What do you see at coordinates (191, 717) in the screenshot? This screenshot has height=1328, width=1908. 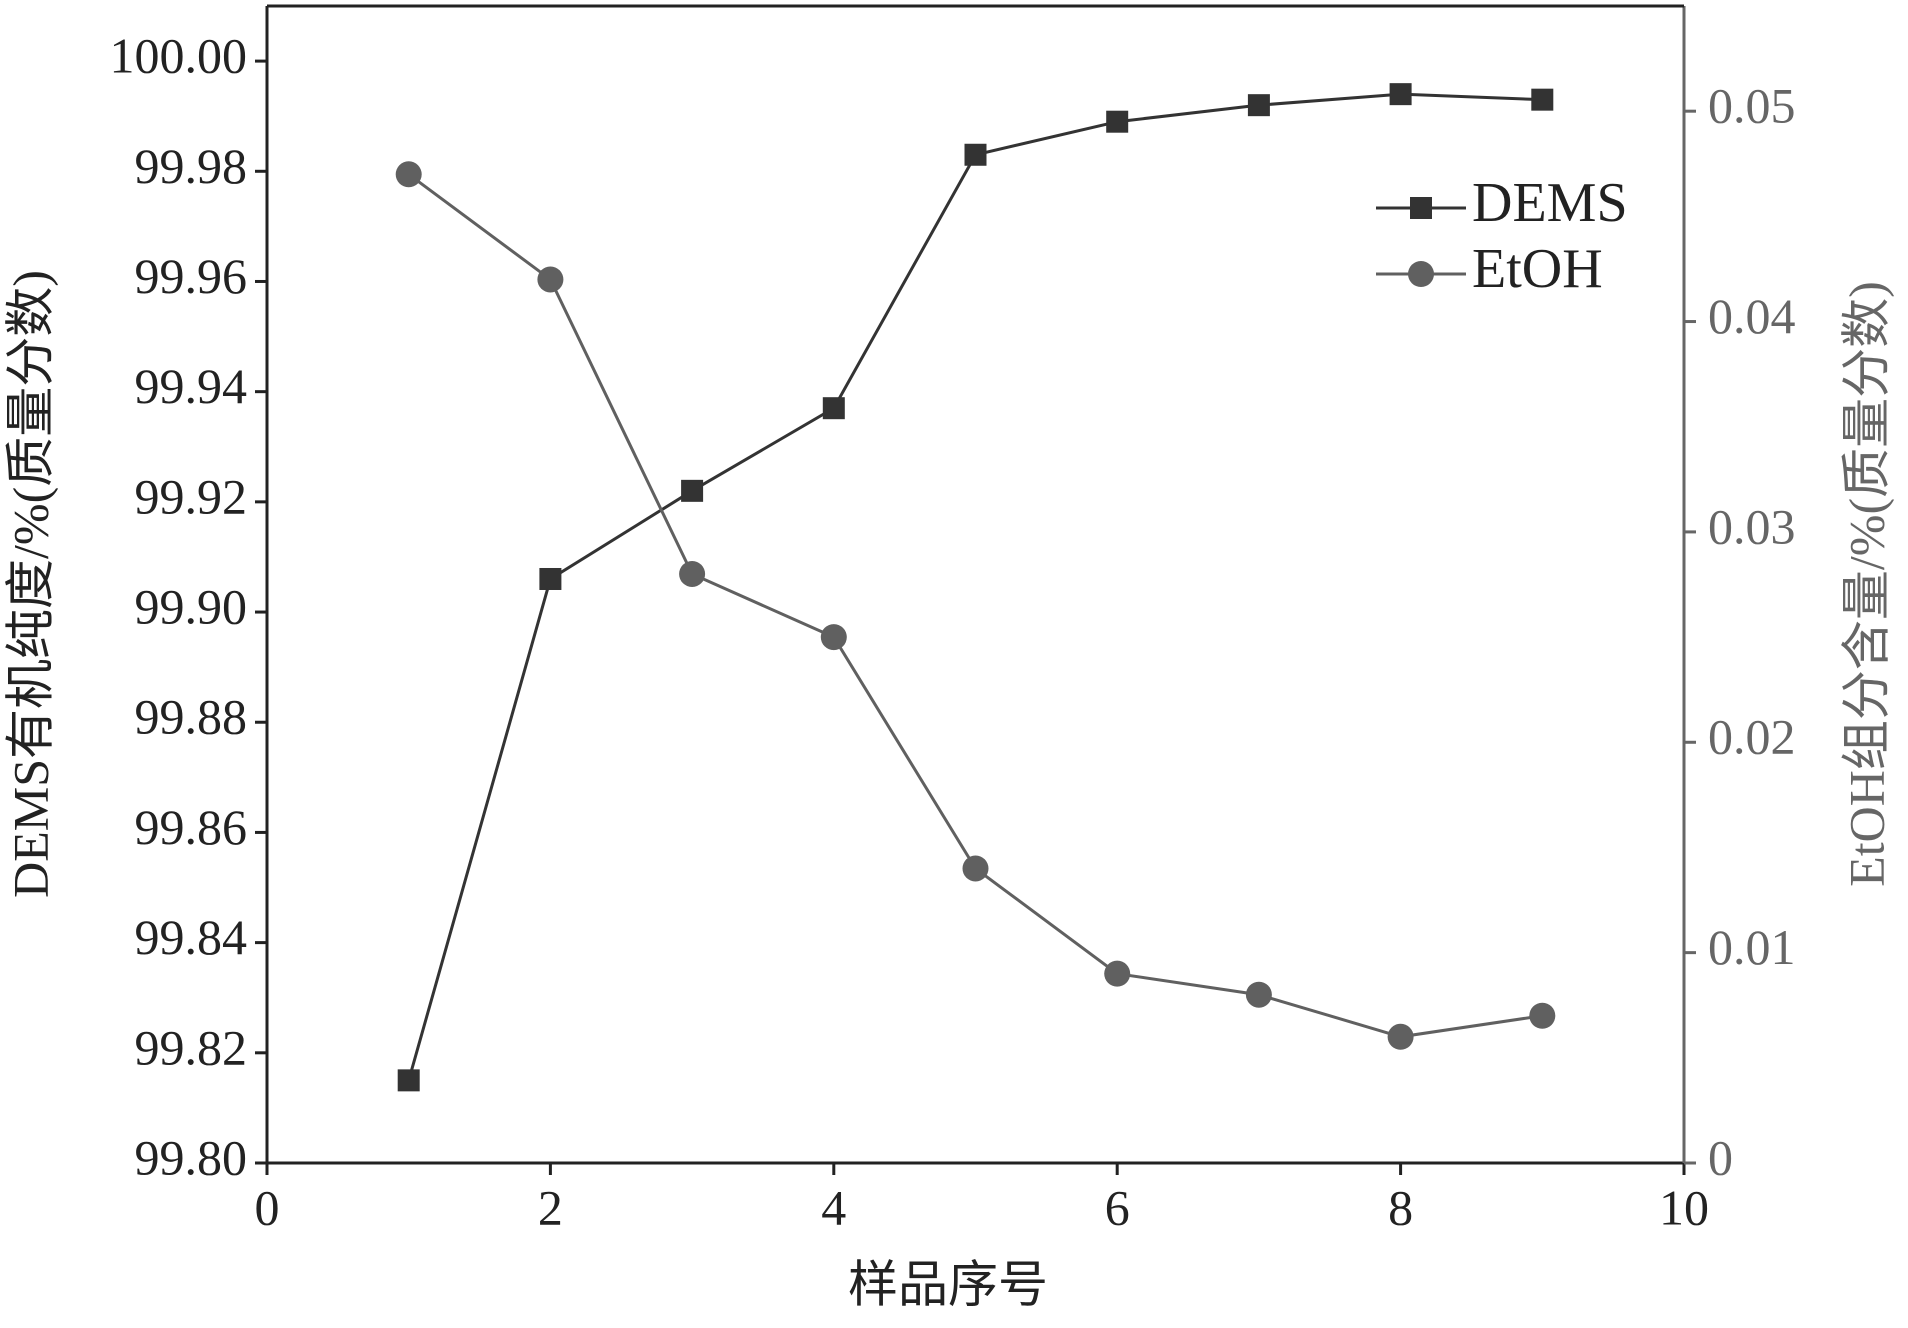 I see `y-tick-label: 99.88` at bounding box center [191, 717].